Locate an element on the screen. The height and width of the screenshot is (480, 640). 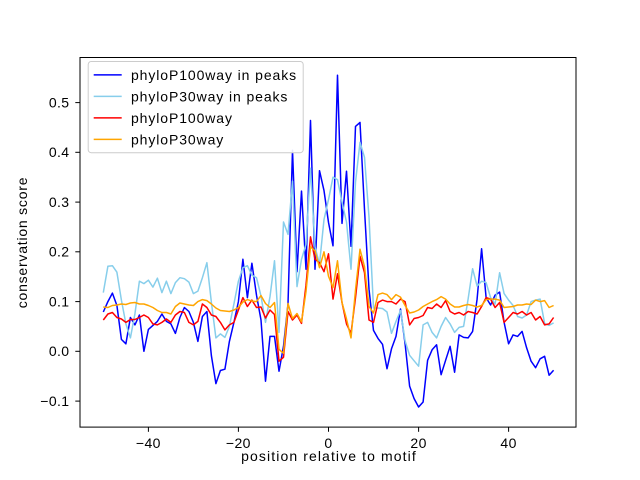
svg-text: phyloP30way in peaks is located at coordinates (209, 96).